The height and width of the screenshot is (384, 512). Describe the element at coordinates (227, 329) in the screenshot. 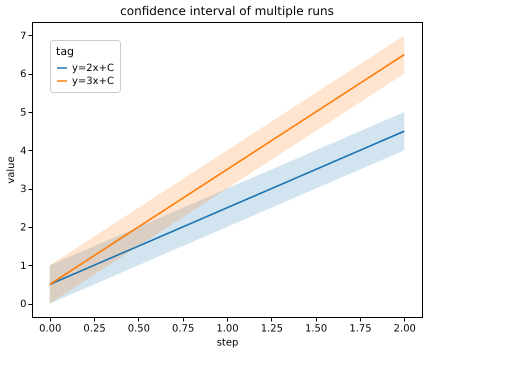

I see `x-tick-label: 1.00` at that location.